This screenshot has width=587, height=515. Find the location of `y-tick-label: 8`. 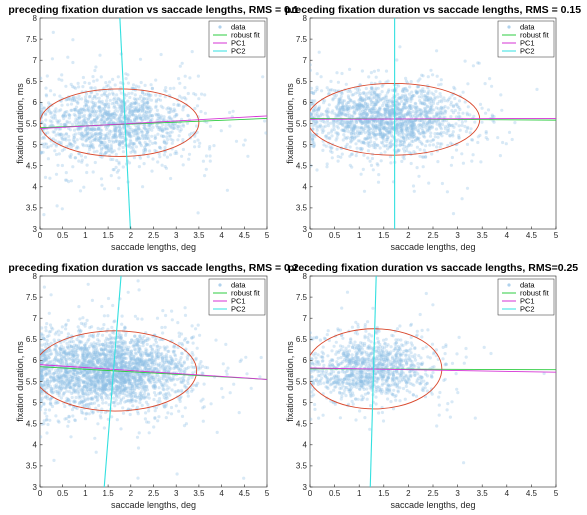

y-tick-label: 8 is located at coordinates (35, 18).